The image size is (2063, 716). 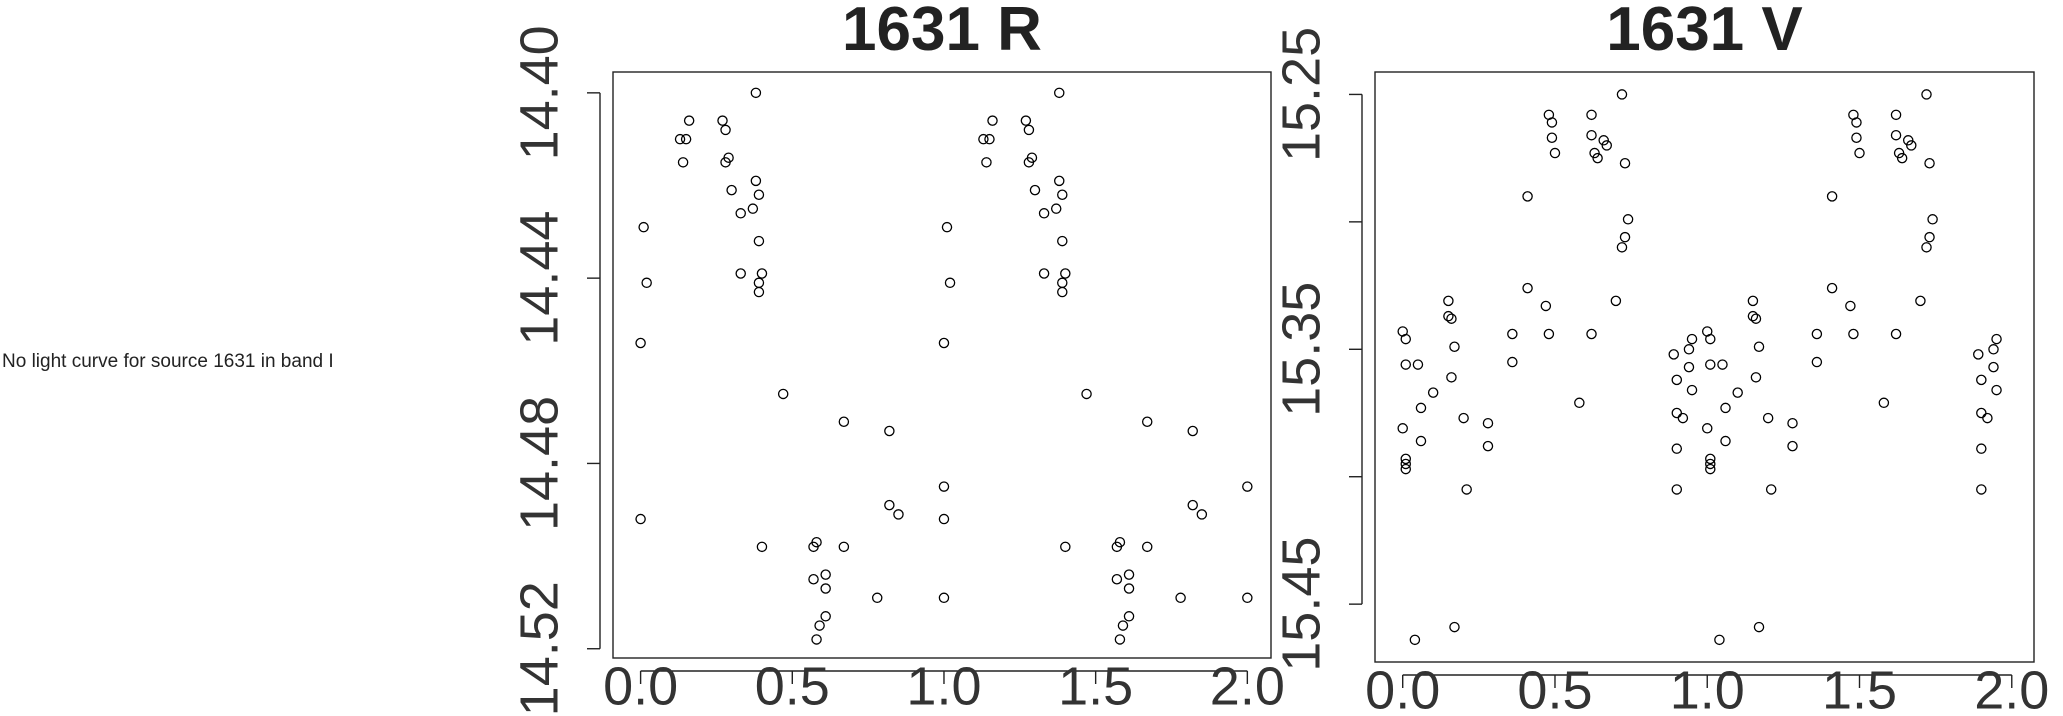 What do you see at coordinates (792, 686) in the screenshot?
I see `x-tick-label: 0.5` at bounding box center [792, 686].